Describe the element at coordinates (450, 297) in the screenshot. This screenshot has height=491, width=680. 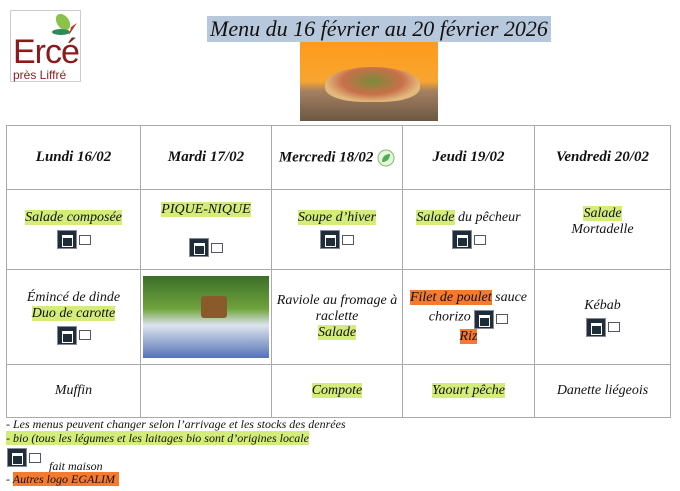
I see `dish: Filet de poulet` at that location.